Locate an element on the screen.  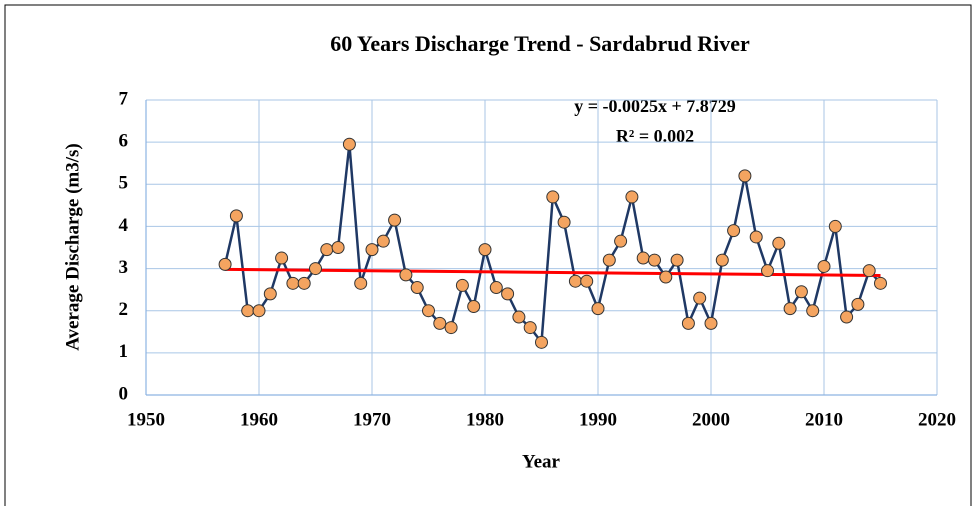
x-tick-label: 2010 is located at coordinates (824, 419).